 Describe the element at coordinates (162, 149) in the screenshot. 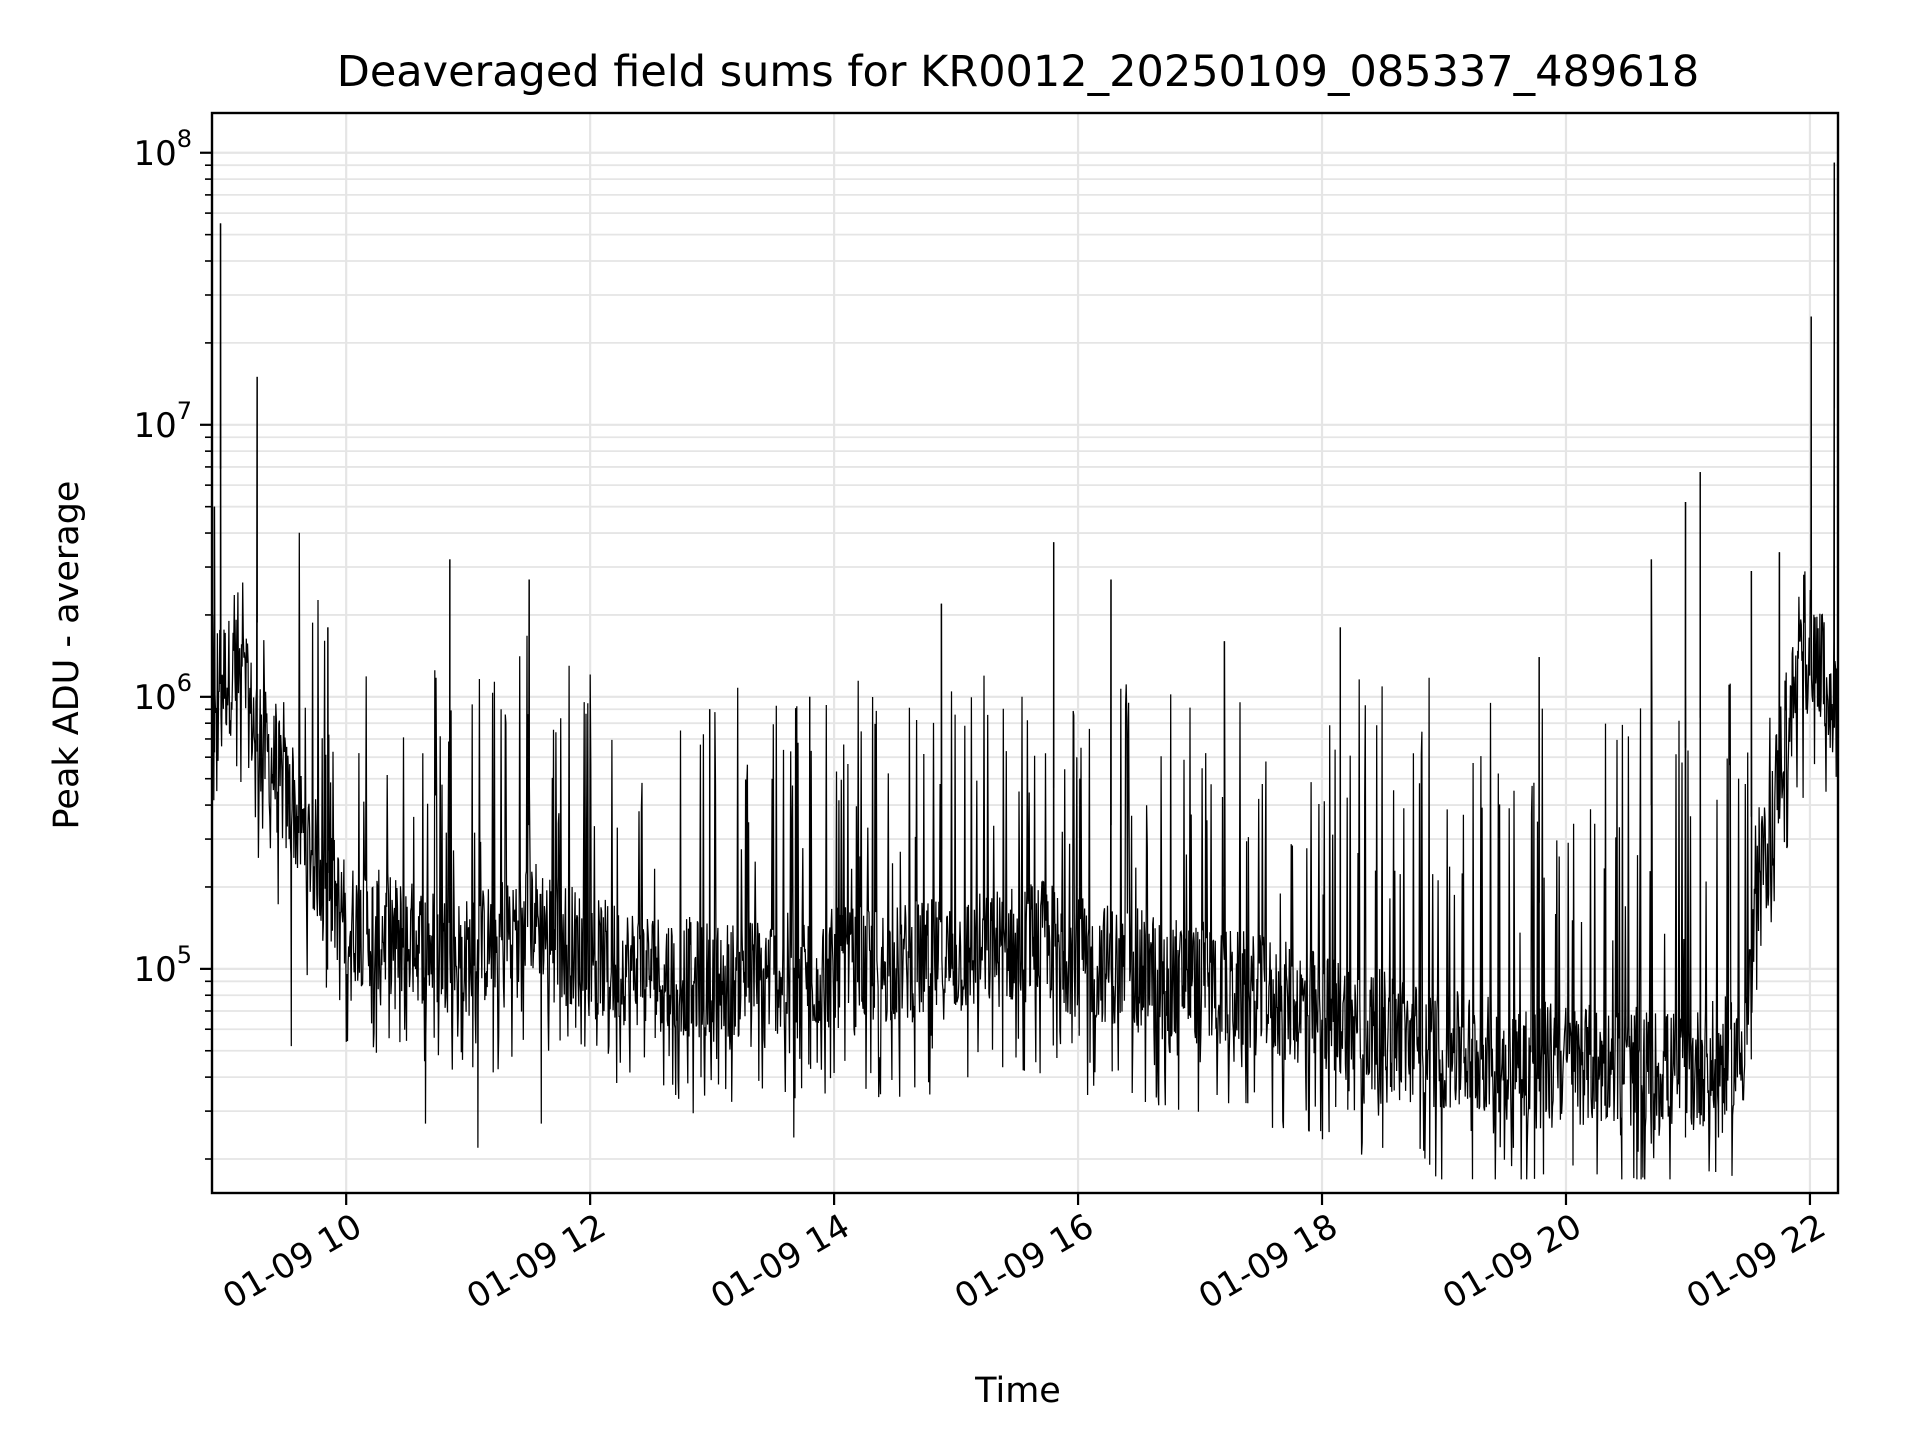

I see `y-tick-label: 10⁸` at that location.